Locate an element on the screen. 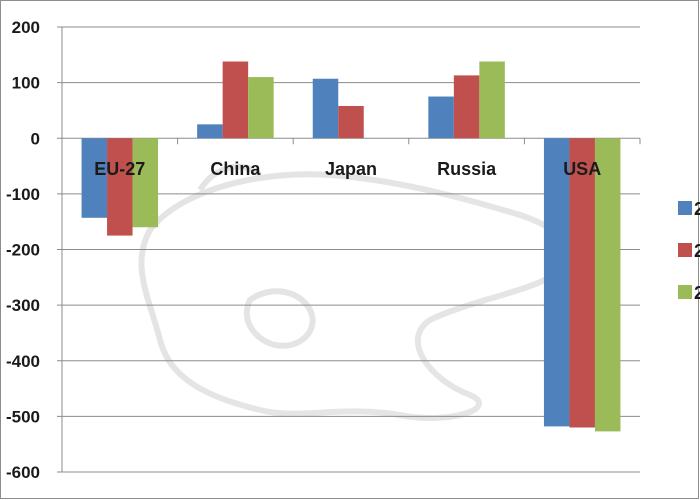 This screenshot has height=500, width=700. y-tick-label: -300 is located at coordinates (23, 305).